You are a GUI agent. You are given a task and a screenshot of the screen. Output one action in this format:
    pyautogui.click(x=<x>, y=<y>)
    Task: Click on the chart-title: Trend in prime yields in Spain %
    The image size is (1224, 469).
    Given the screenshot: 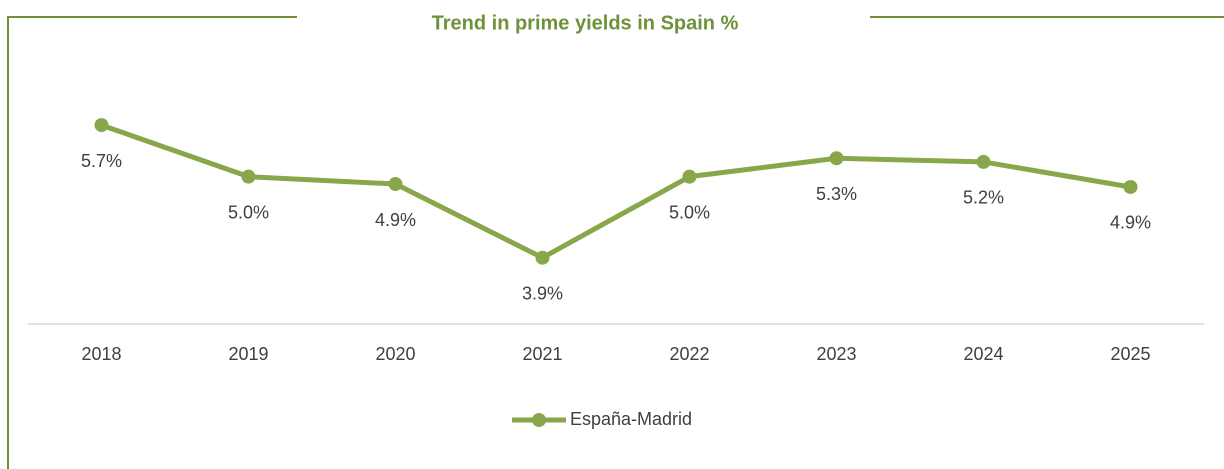 What is the action you would take?
    pyautogui.click(x=585, y=23)
    